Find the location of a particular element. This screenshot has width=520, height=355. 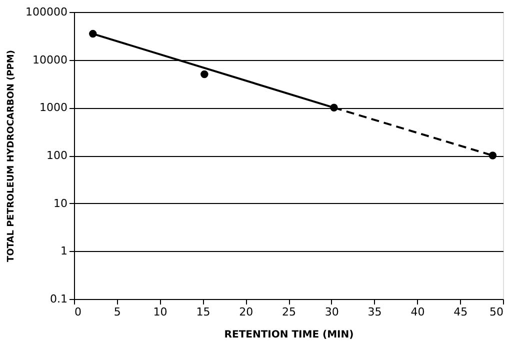

x-tick-label: 15 is located at coordinates (203, 312).